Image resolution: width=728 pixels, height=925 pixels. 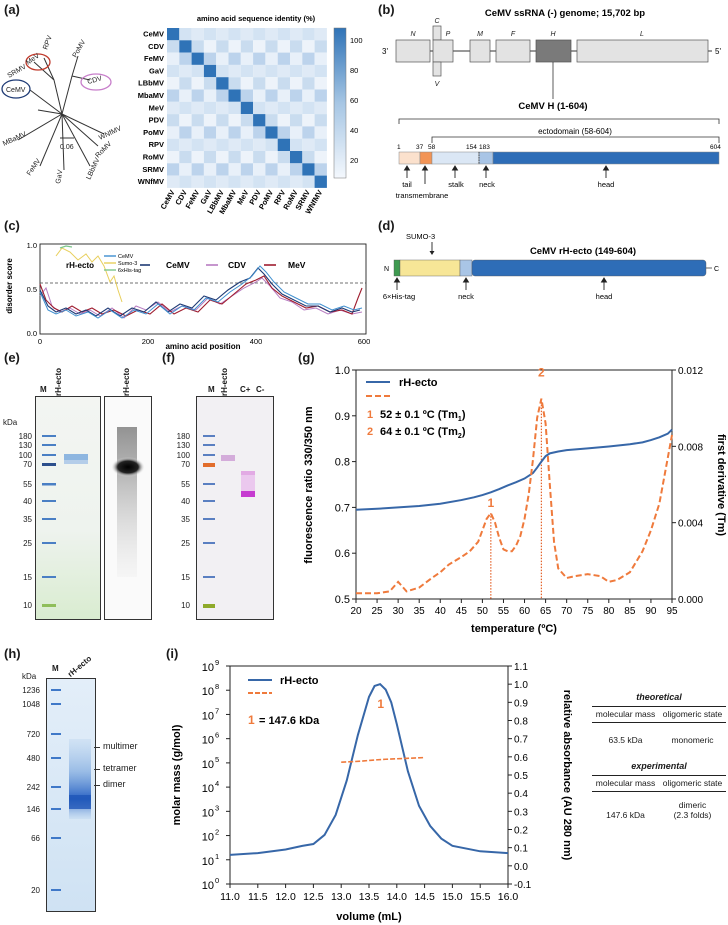 What do you see at coordinates (471, 147) in the screenshot?
I see `position-label: 154` at bounding box center [471, 147].